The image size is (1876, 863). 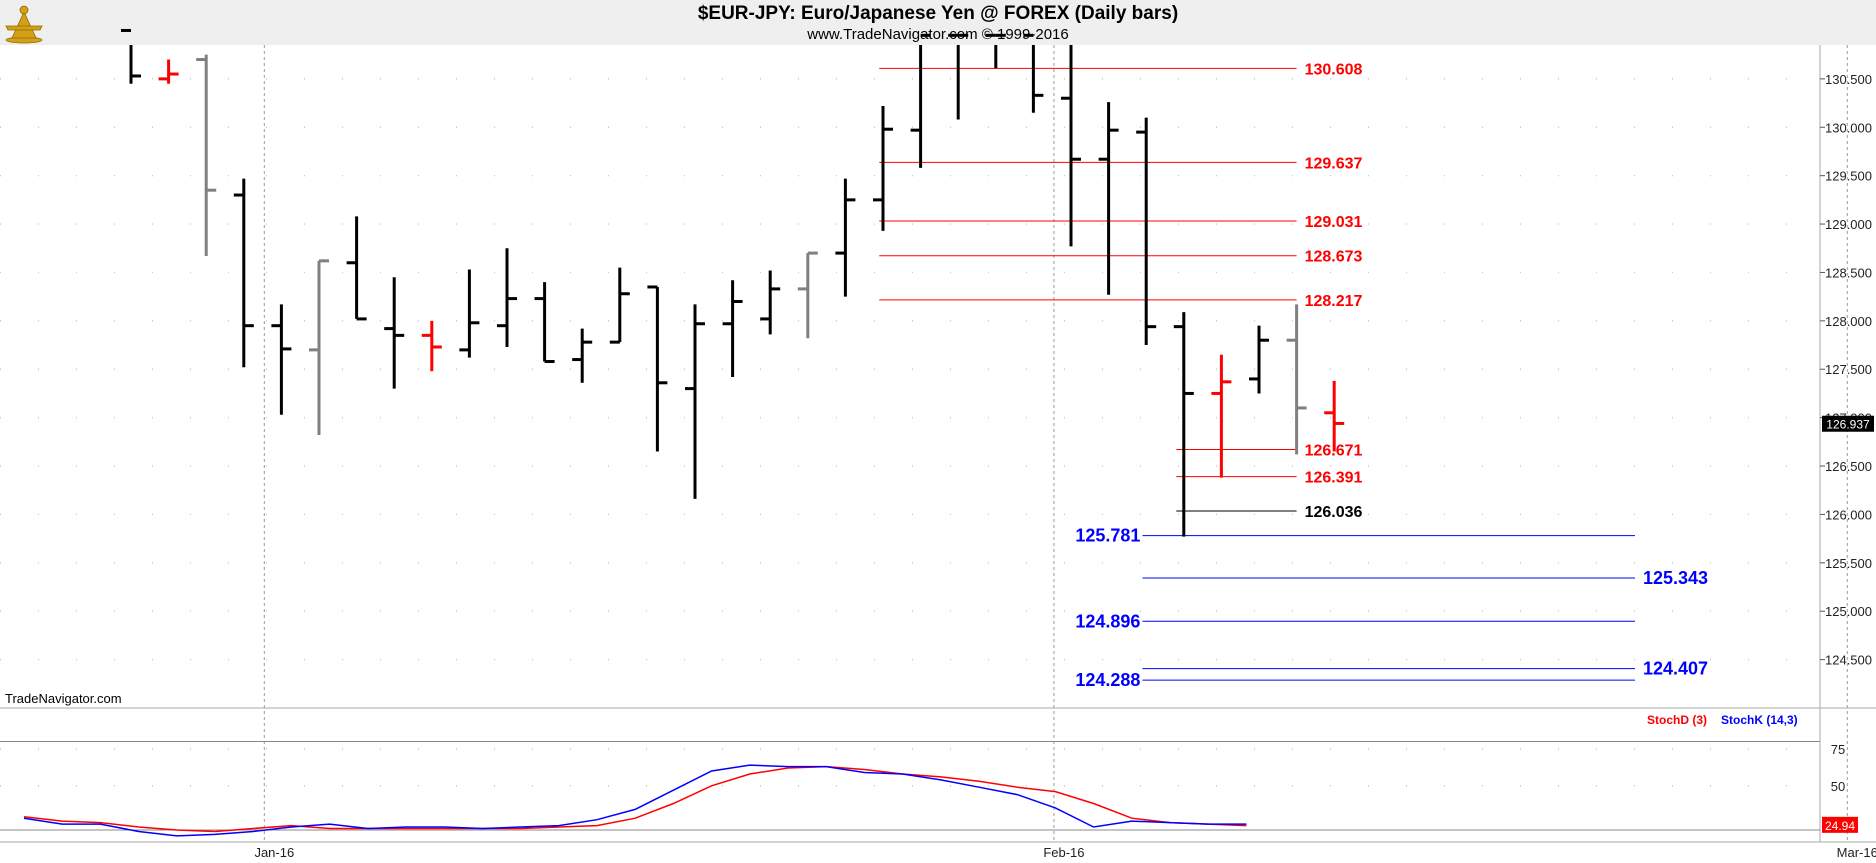 I want to click on x-tick-label: Feb-16, so click(x=1063, y=852).